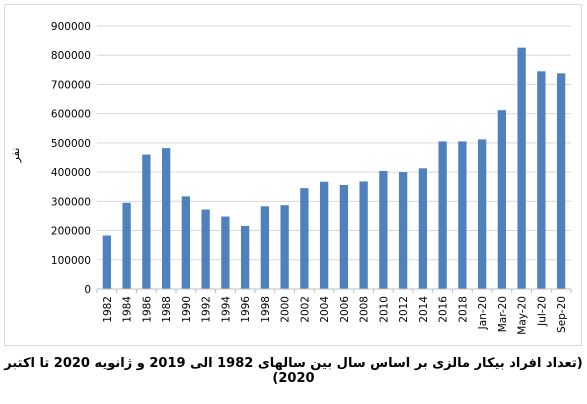 This screenshot has height=404, width=587. Describe the element at coordinates (483, 313) in the screenshot. I see `x-tick-label: Jan-20` at that location.